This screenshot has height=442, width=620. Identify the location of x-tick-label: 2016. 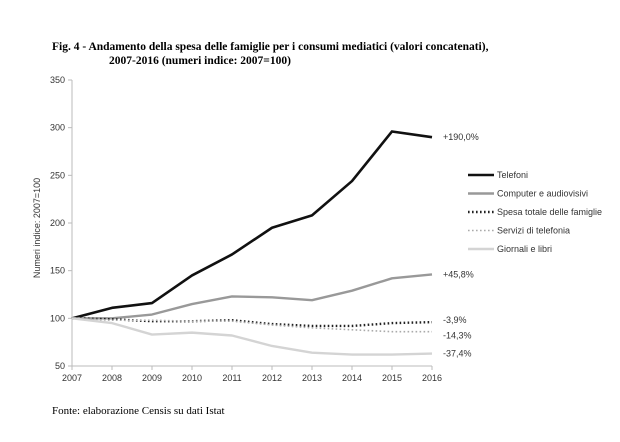
(432, 378).